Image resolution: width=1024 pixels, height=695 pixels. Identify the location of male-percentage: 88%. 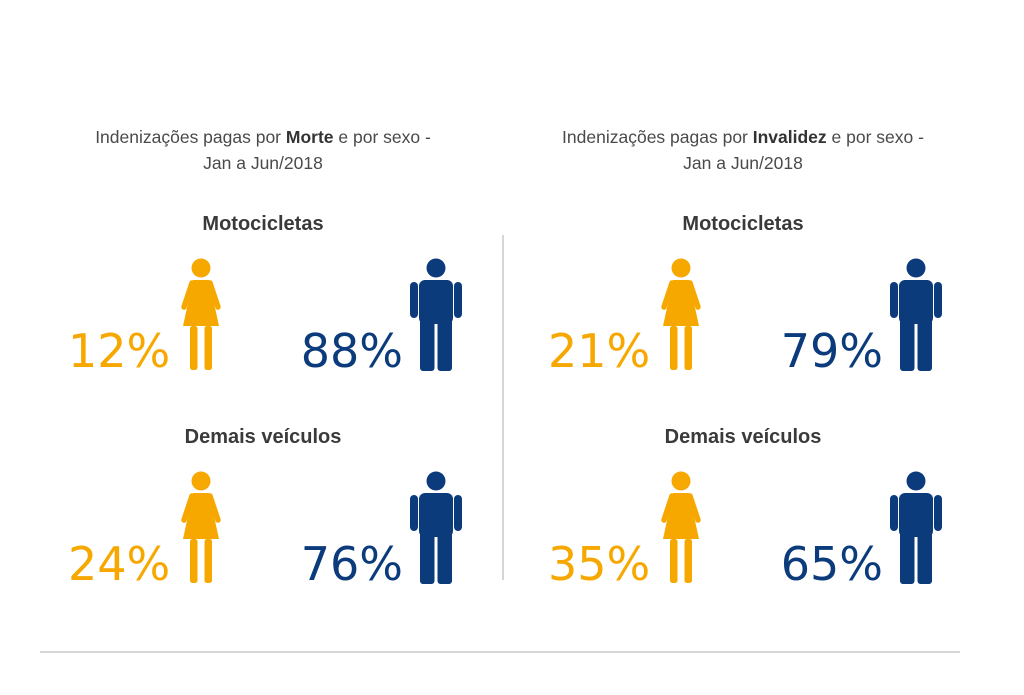
(351, 351).